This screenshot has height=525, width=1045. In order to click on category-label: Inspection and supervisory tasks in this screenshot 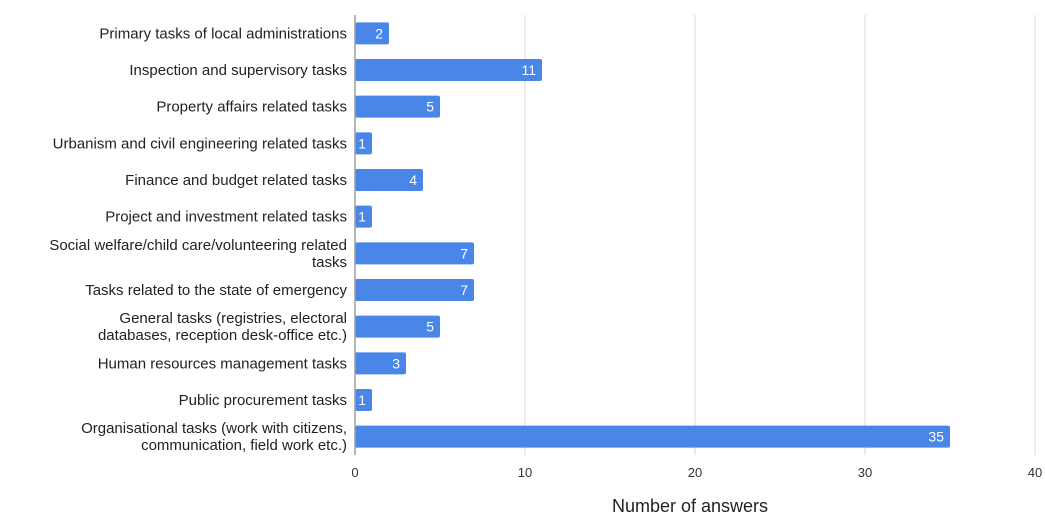, I will do `click(238, 70)`.